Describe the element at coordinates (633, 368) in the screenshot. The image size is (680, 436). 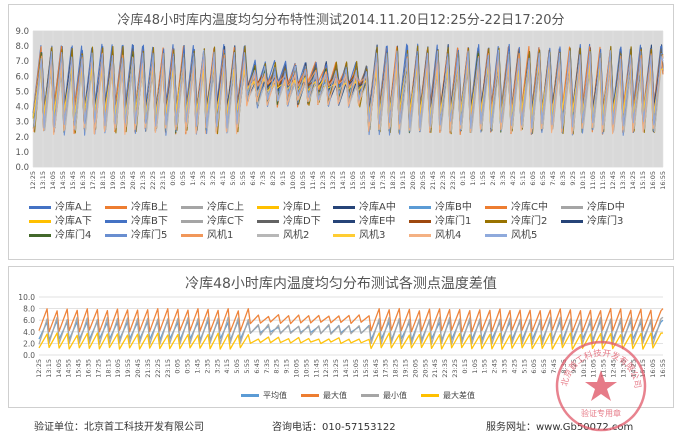
I see `x-tick-label: 14:25` at that location.